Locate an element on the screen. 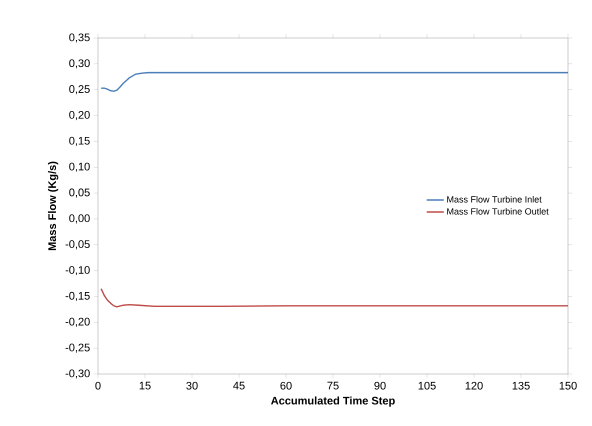 The width and height of the screenshot is (592, 426). x-tick-label: 45 is located at coordinates (239, 386).